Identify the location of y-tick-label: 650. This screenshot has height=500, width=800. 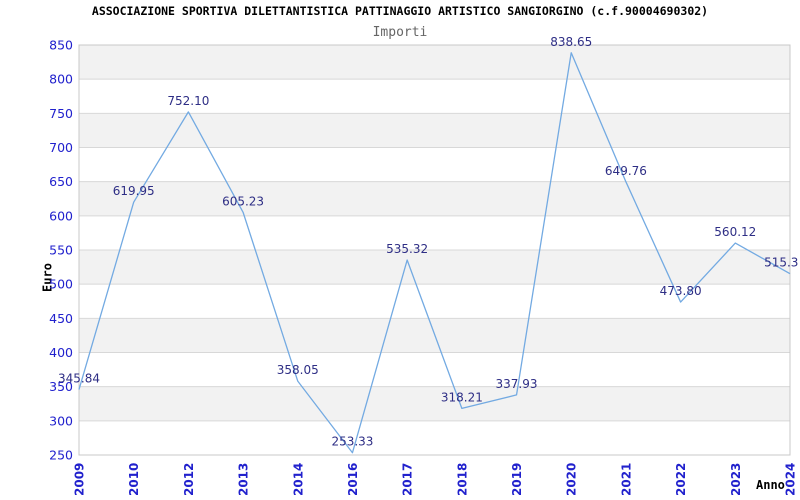
(61, 181).